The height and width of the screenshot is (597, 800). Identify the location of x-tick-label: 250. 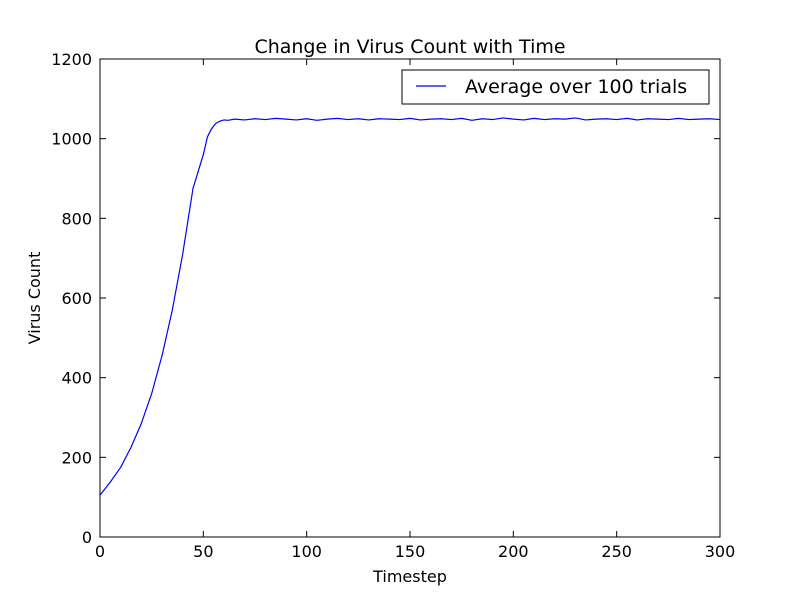
(616, 551).